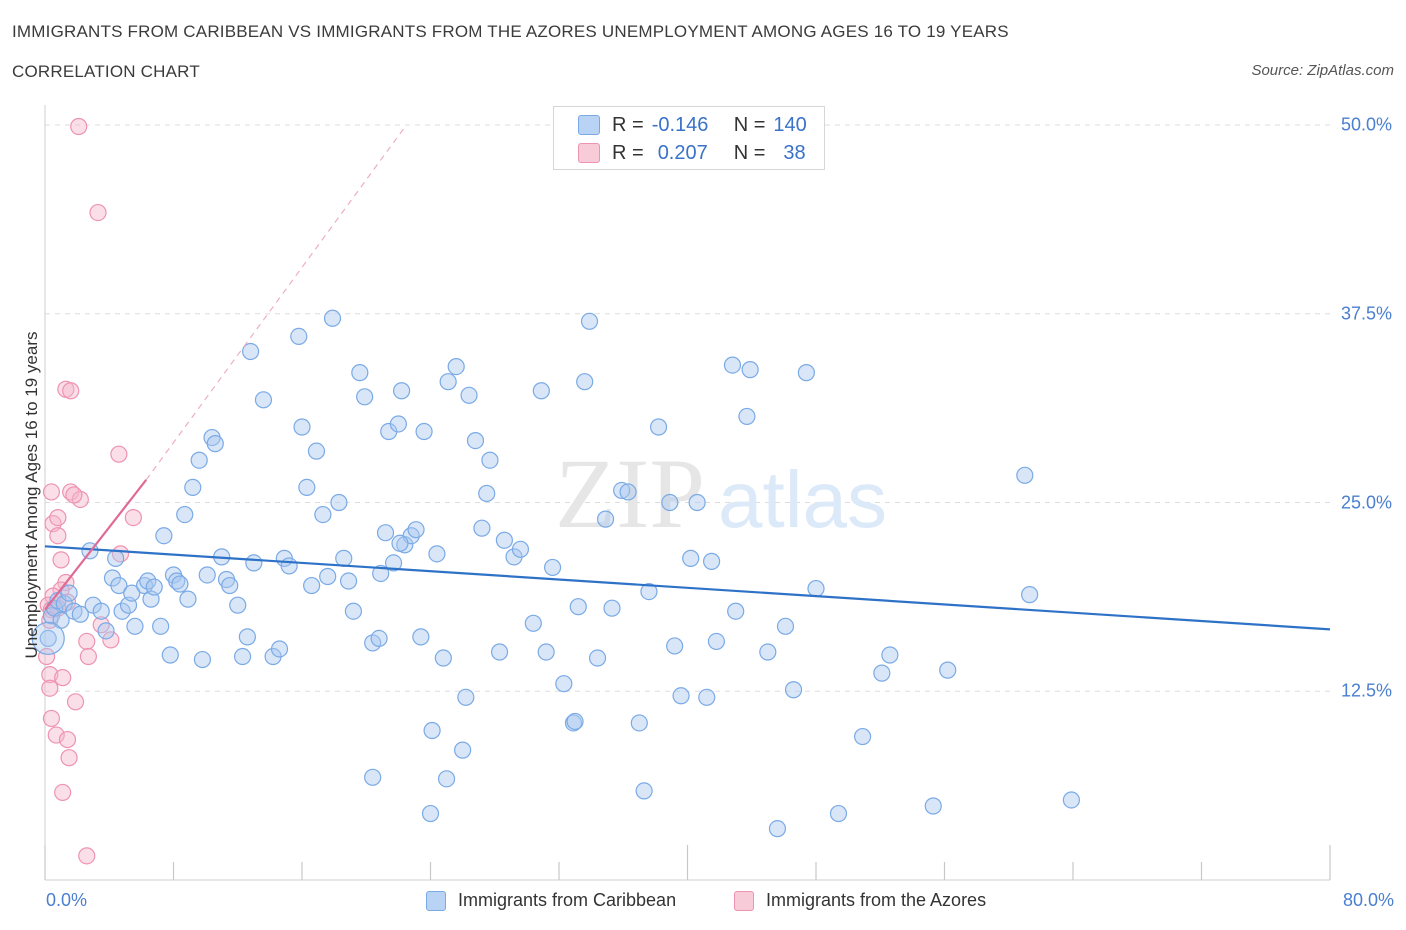  I want to click on y-tick-label: 50.0%, so click(1366, 124).